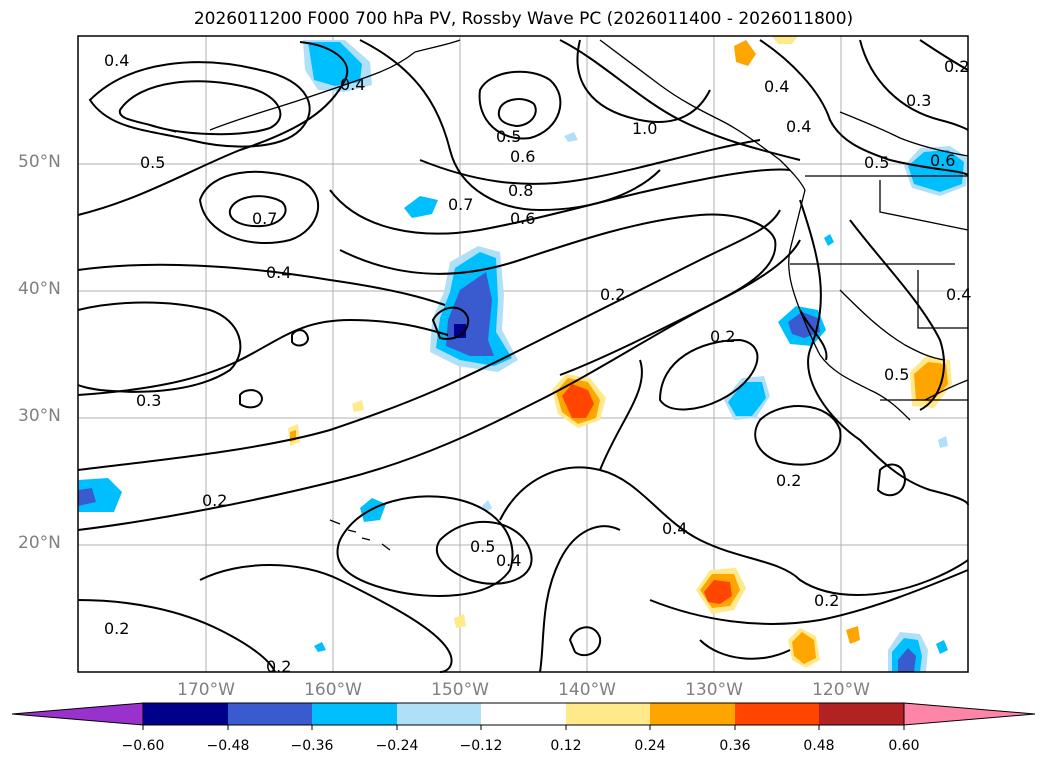 This screenshot has width=1047, height=765. I want to click on contour-label: 0.3, so click(918, 100).